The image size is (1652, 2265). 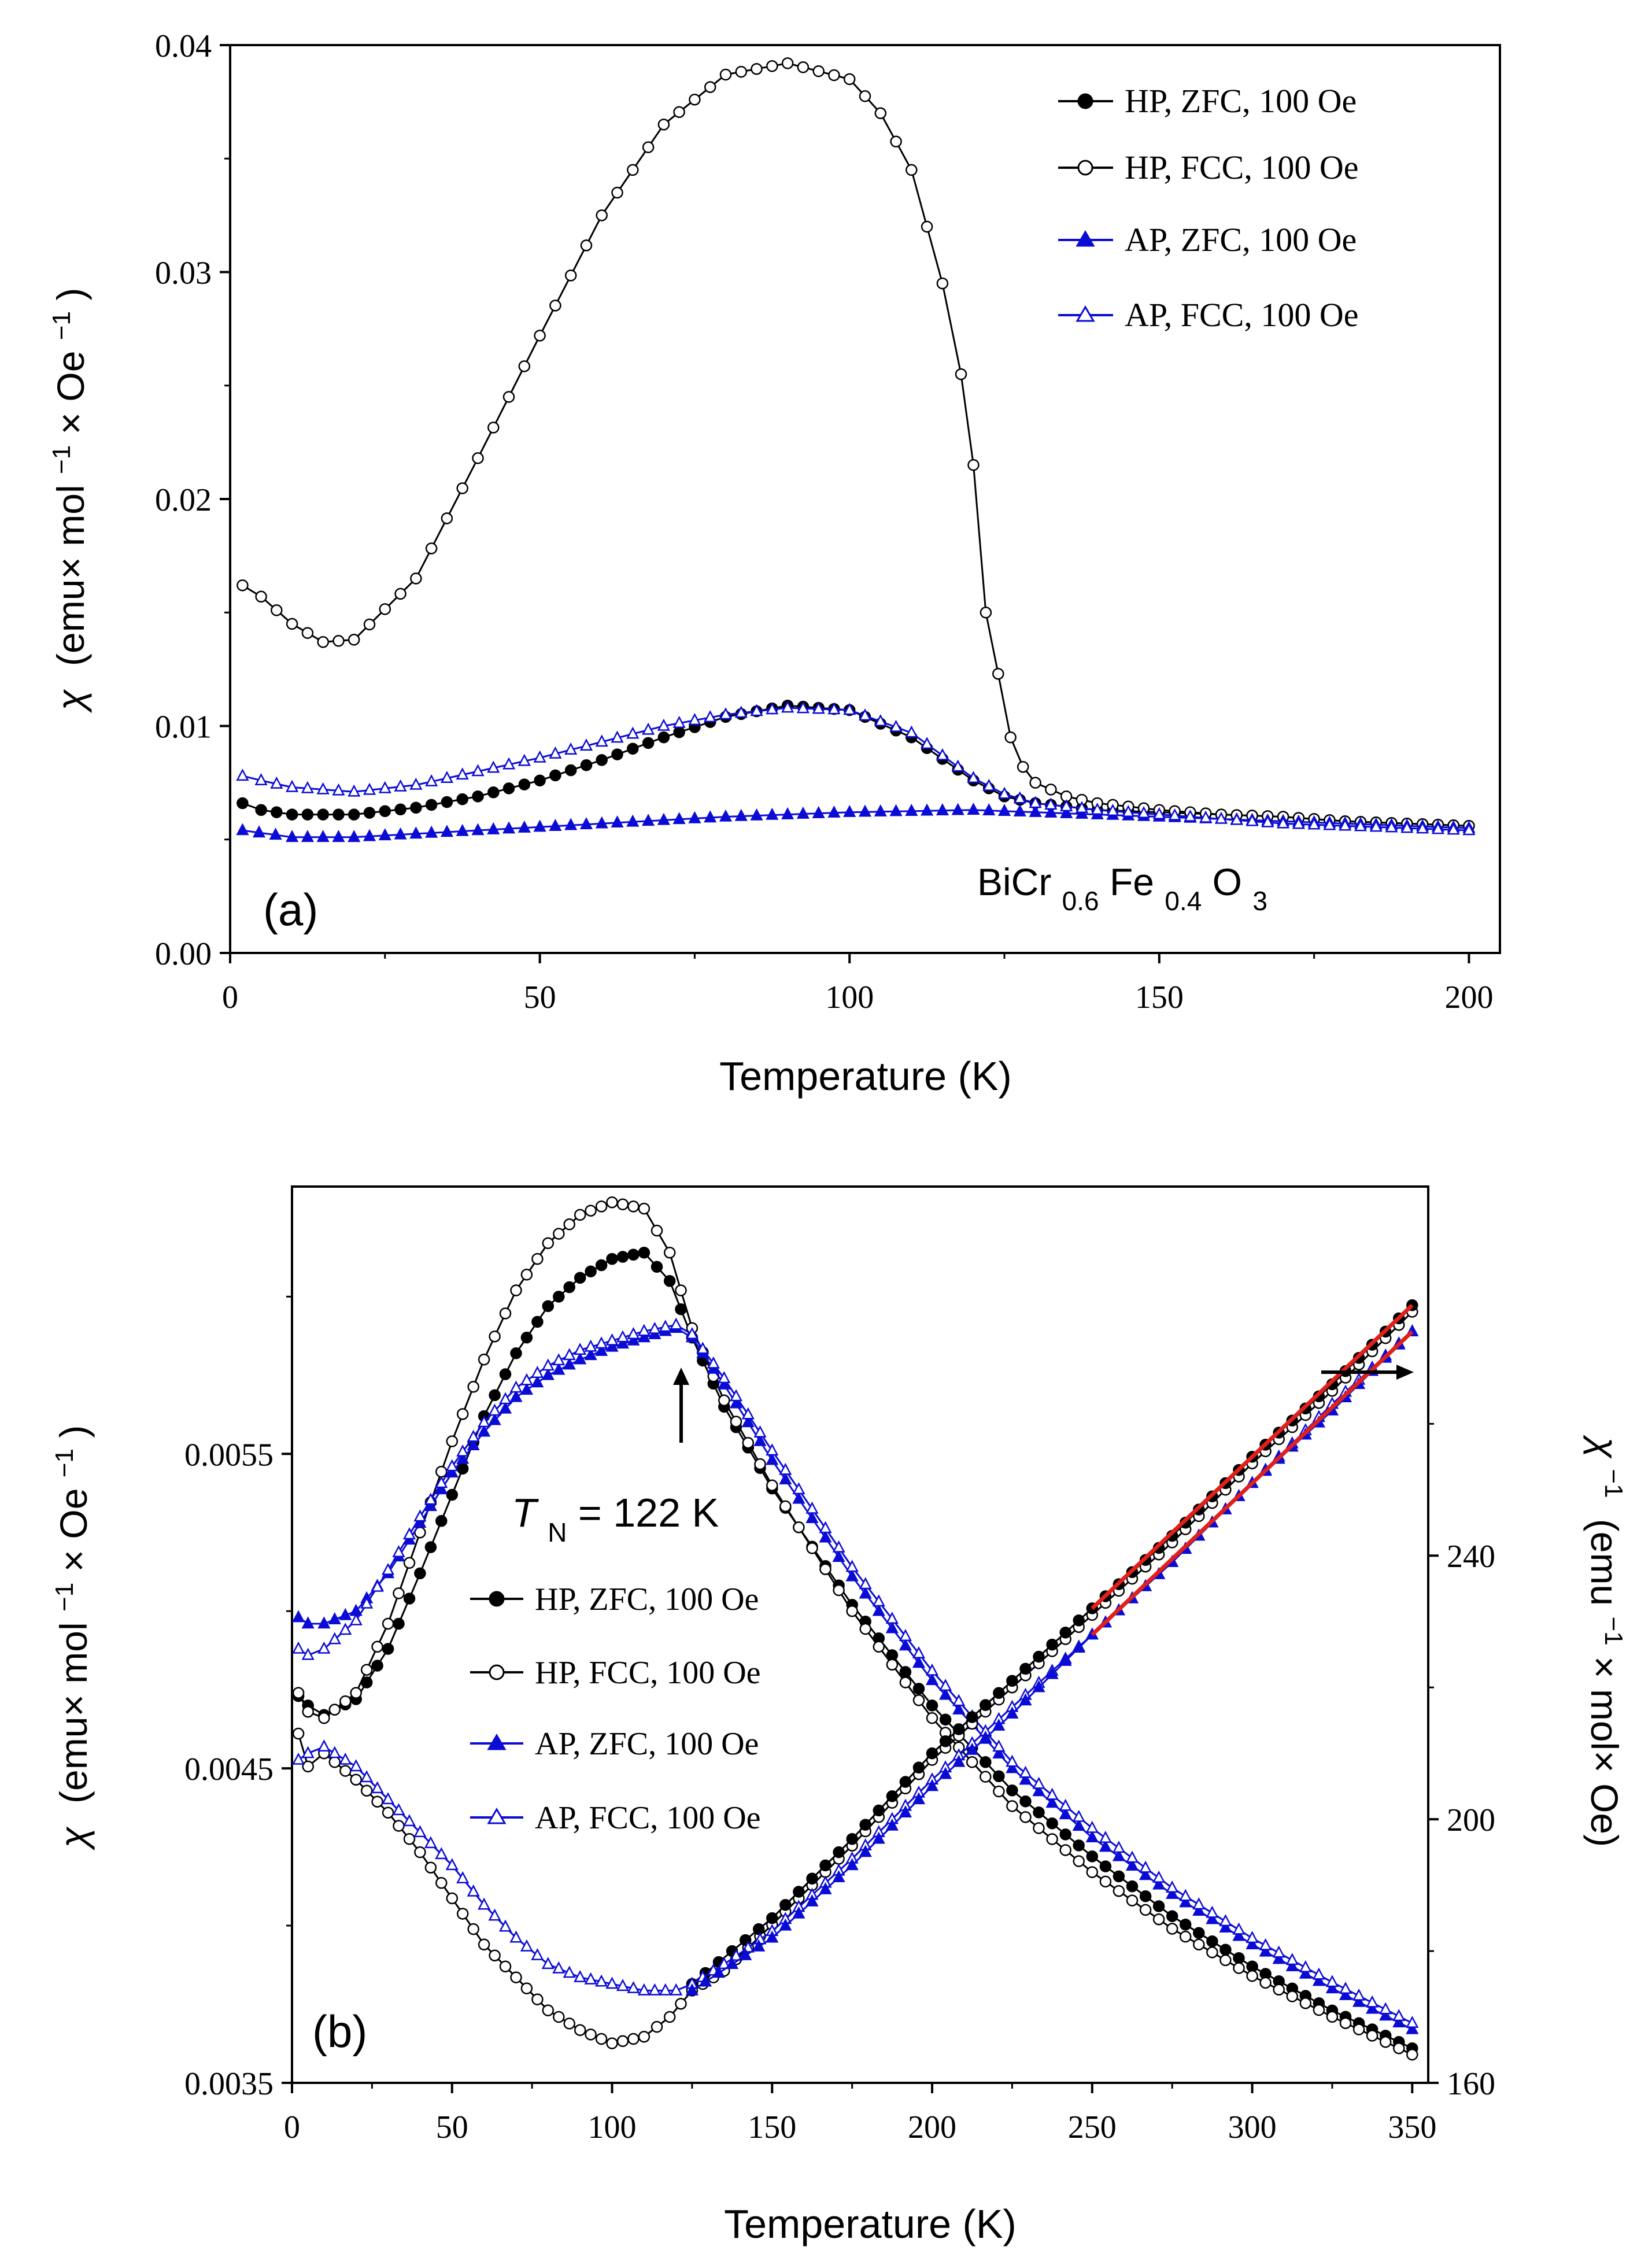 I want to click on series-ap-zfc-100-oe, so click(x=856, y=823).